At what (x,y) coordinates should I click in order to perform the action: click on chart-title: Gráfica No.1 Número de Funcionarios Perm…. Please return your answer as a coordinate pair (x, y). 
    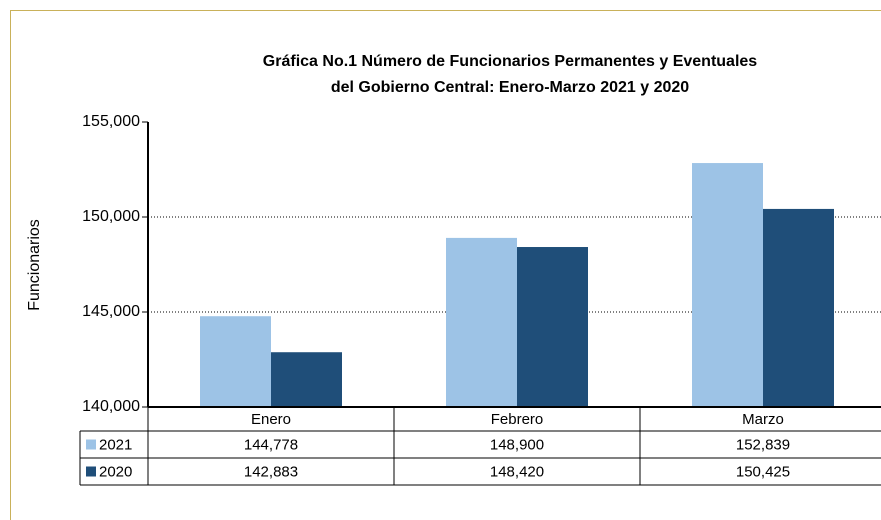
    Looking at the image, I should click on (510, 61).